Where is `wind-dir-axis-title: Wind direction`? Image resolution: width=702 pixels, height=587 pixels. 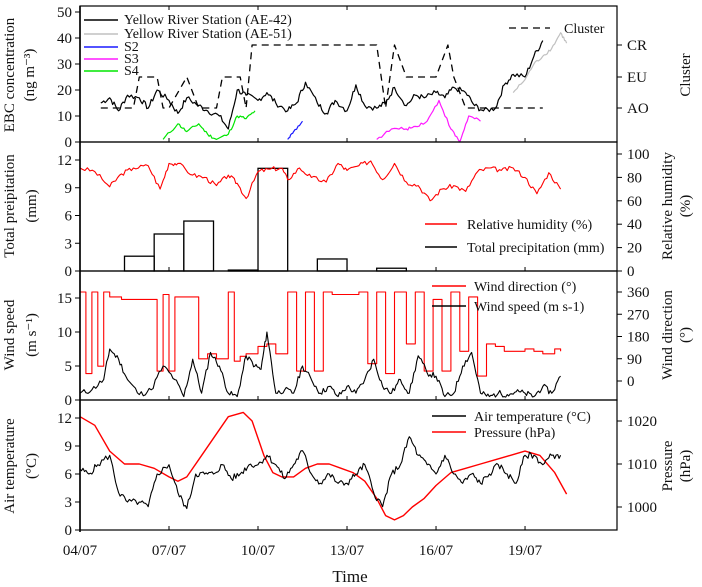 wind-dir-axis-title: Wind direction is located at coordinates (668, 335).